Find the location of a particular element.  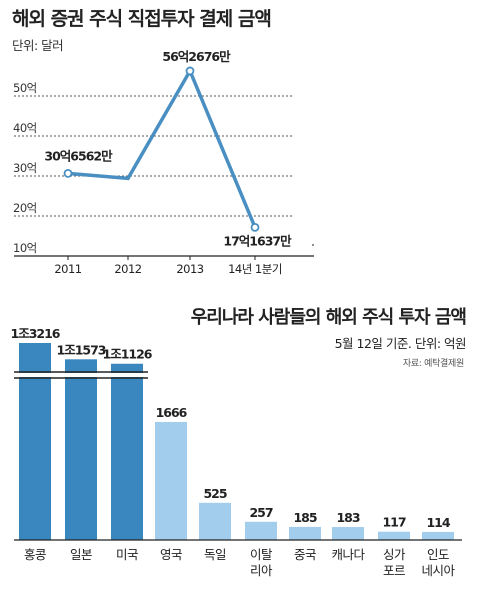

bar-value-label: 114 is located at coordinates (438, 522).